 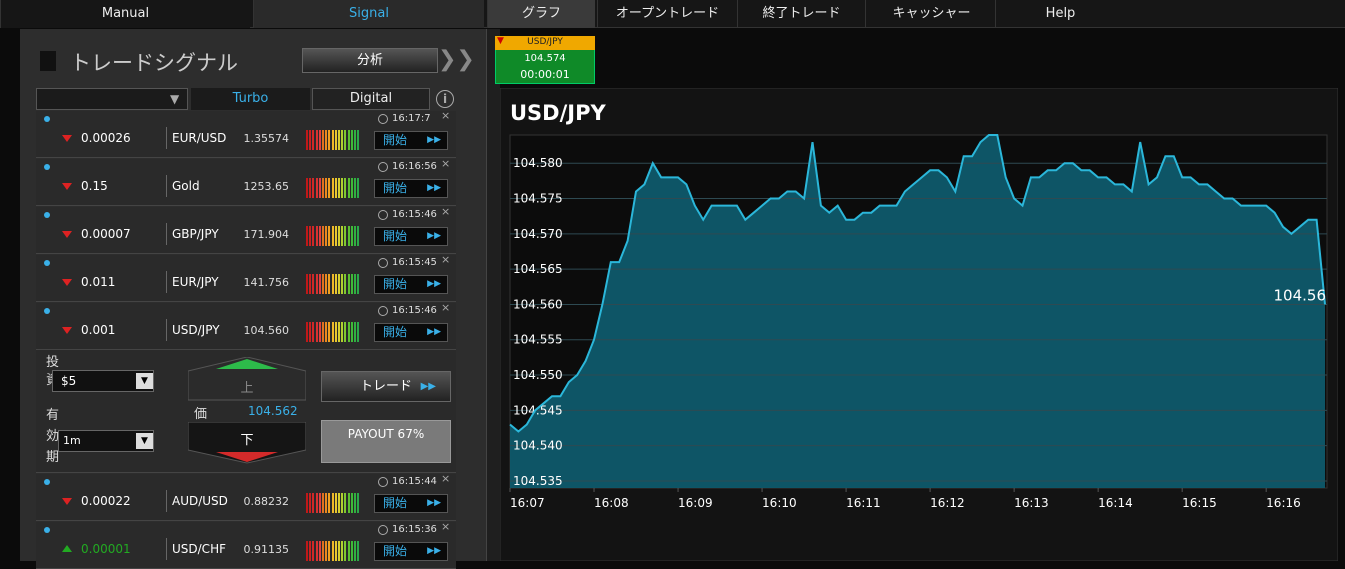 I want to click on nav-tab: グラフ, so click(x=541, y=14).